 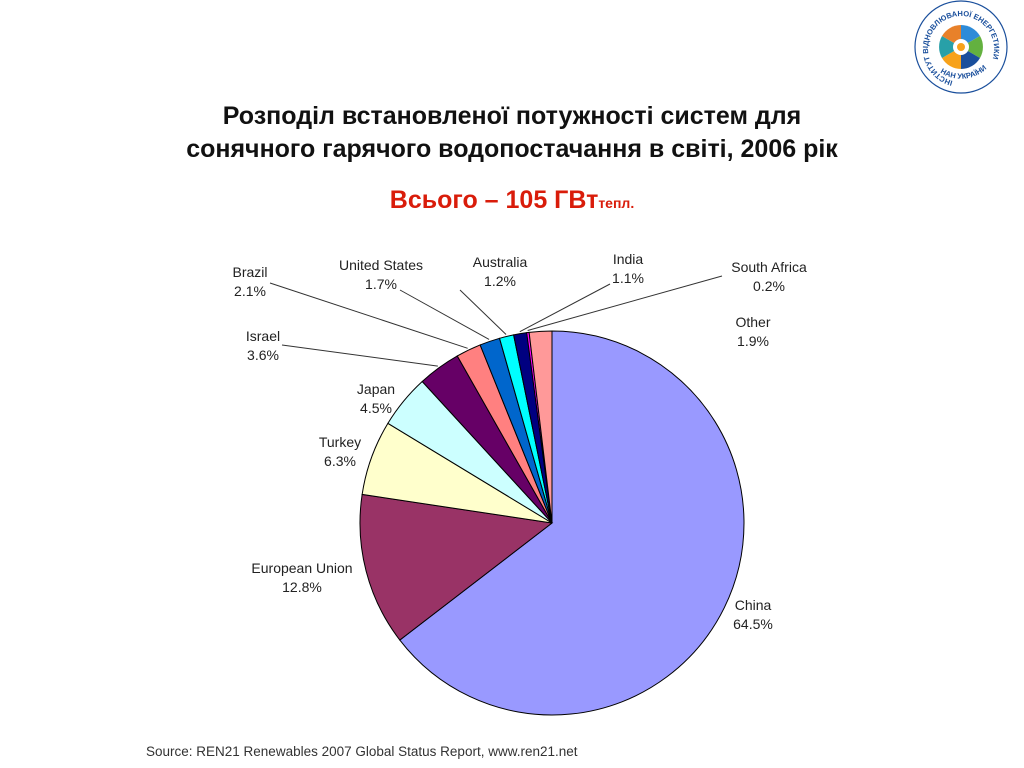 I want to click on slice-value-japan: 4.5%, so click(x=376, y=408).